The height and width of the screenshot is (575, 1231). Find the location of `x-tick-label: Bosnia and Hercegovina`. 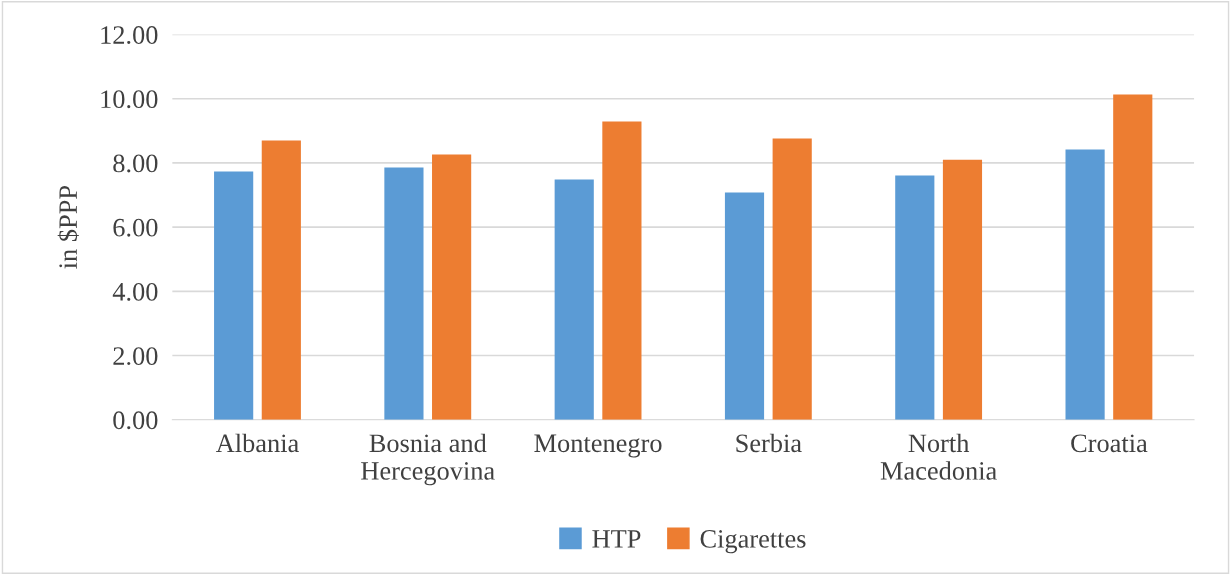

x-tick-label: Bosnia and Hercegovina is located at coordinates (428, 459).